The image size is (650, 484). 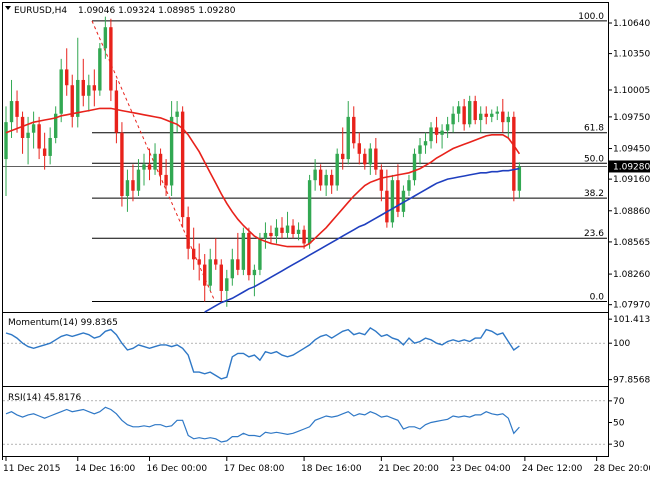 I want to click on momentum-title: Momentum(14) 99.8365, so click(x=63, y=323).